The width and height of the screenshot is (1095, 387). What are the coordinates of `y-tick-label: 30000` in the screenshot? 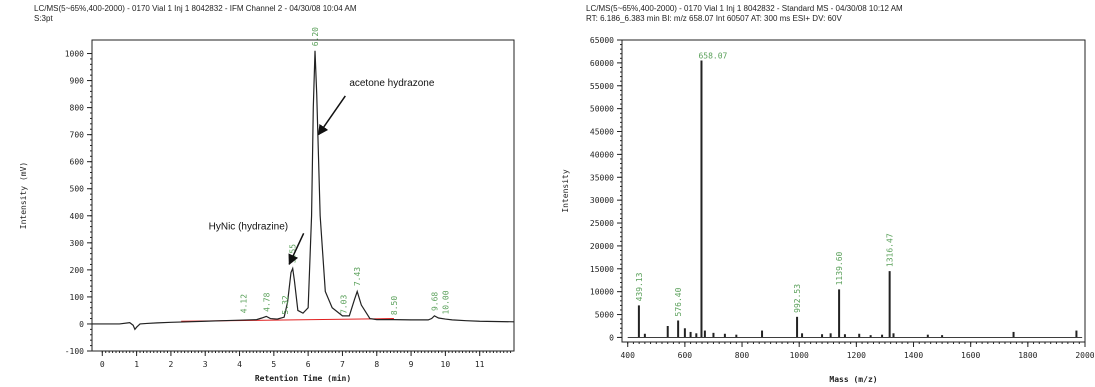 It's located at (602, 200).